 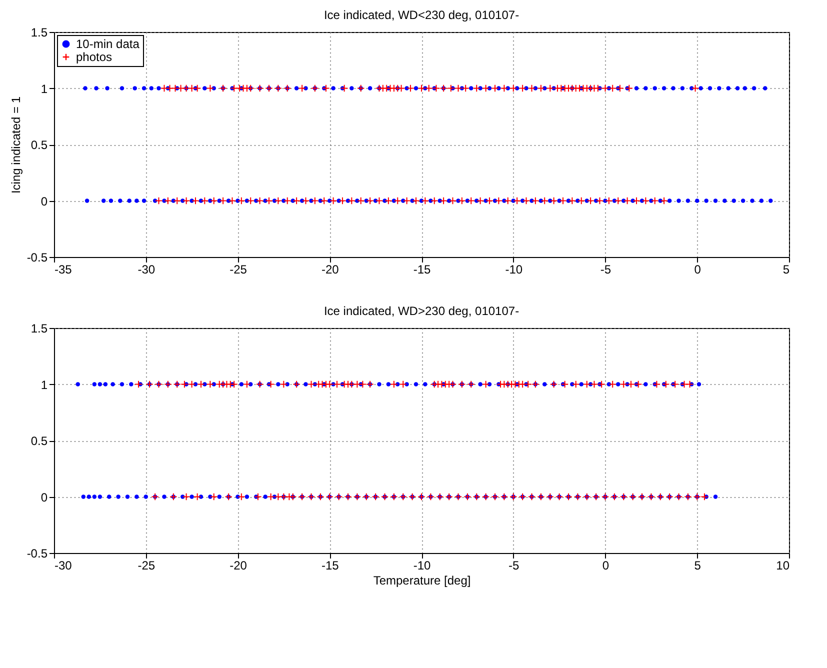 I want to click on legend-label: 10-min data, so click(x=108, y=44).